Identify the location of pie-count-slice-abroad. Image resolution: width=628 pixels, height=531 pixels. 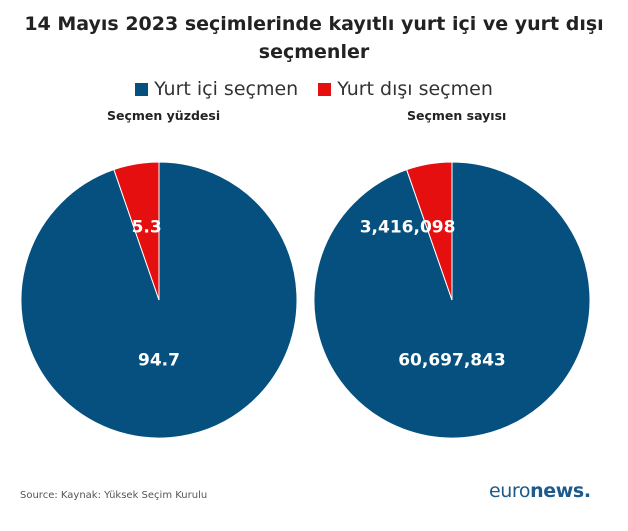
(429, 231).